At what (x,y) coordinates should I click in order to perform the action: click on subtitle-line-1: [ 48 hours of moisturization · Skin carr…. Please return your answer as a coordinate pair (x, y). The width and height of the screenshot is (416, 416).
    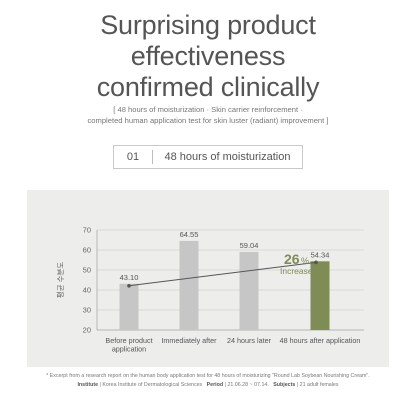
    Looking at the image, I should click on (208, 109).